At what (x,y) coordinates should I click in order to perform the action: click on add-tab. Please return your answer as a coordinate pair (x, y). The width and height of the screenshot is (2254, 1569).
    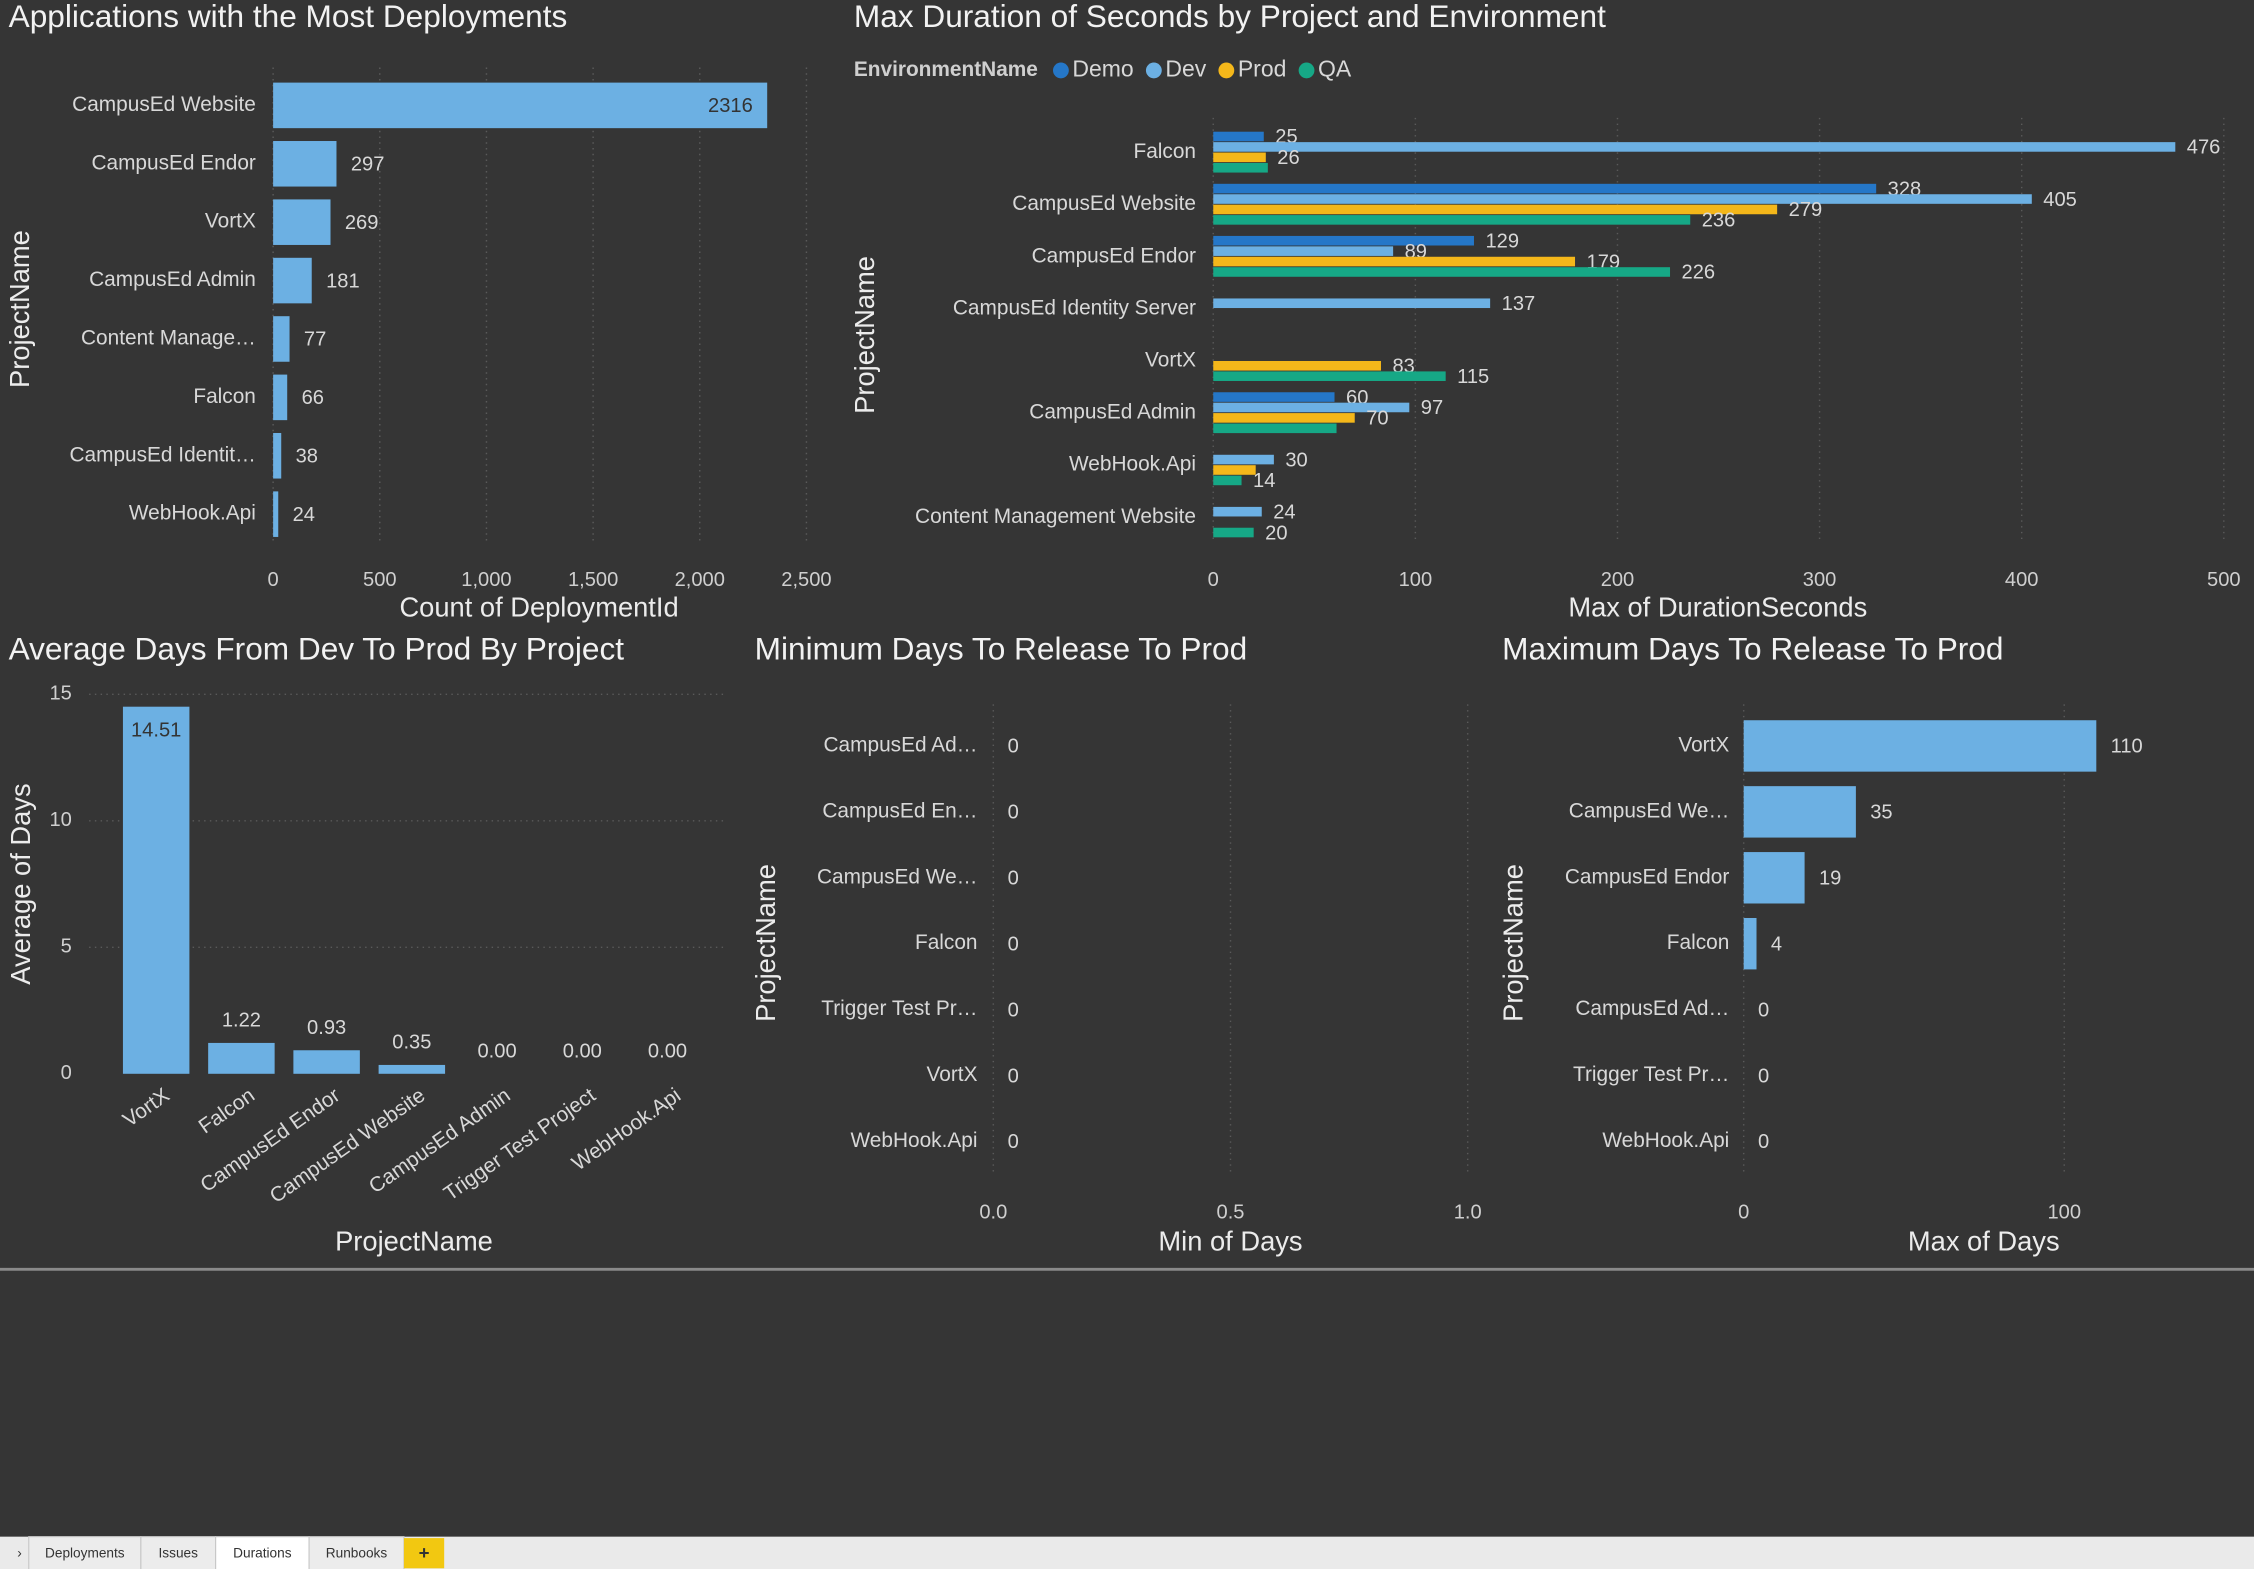
    Looking at the image, I should click on (424, 1553).